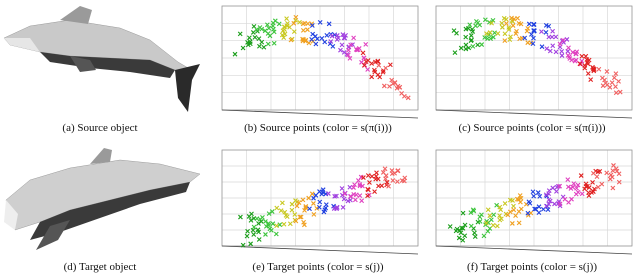  Describe the element at coordinates (534, 62) in the screenshot. I see `plot-c` at that location.